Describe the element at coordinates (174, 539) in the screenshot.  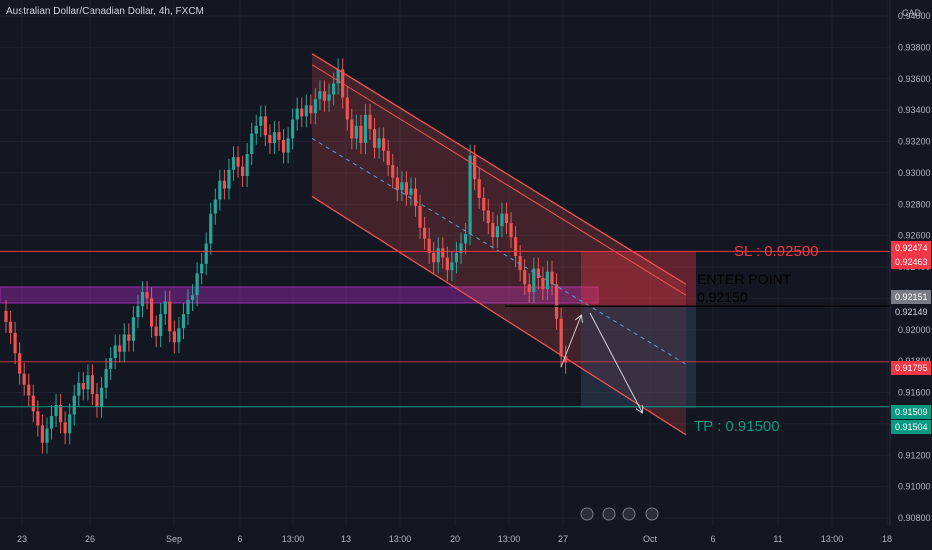
I see `time-tick: Sep` at that location.